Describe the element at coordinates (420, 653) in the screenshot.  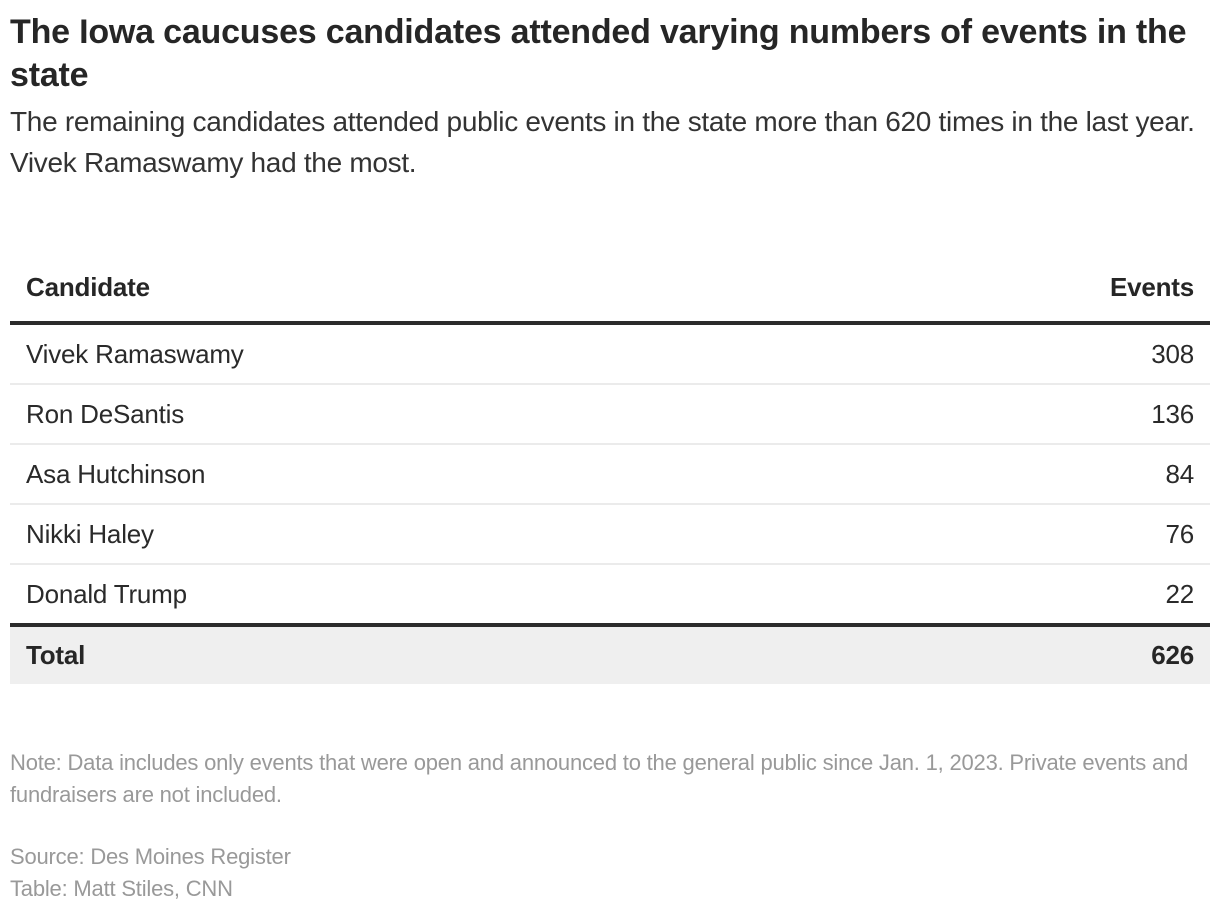
I see `total-label: Total` at that location.